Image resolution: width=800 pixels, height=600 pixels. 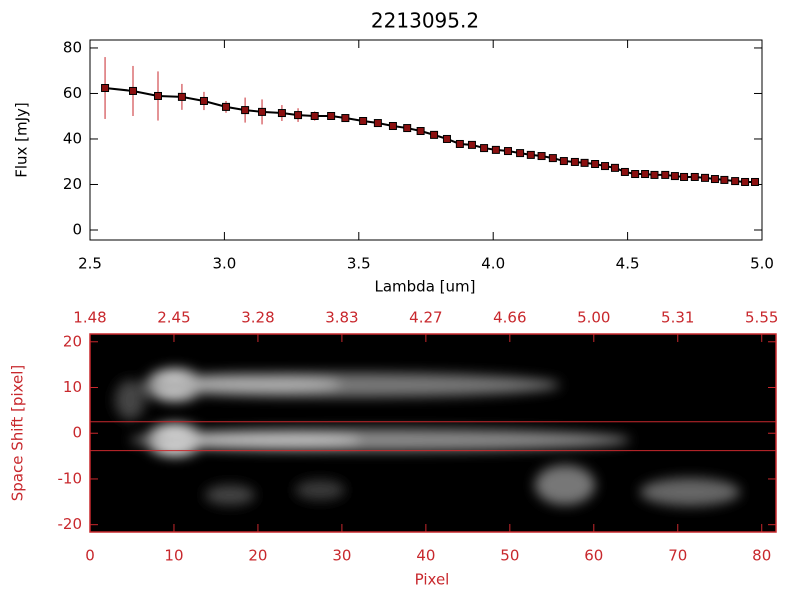 I want to click on x-tick-label: 4.0, so click(x=493, y=264).